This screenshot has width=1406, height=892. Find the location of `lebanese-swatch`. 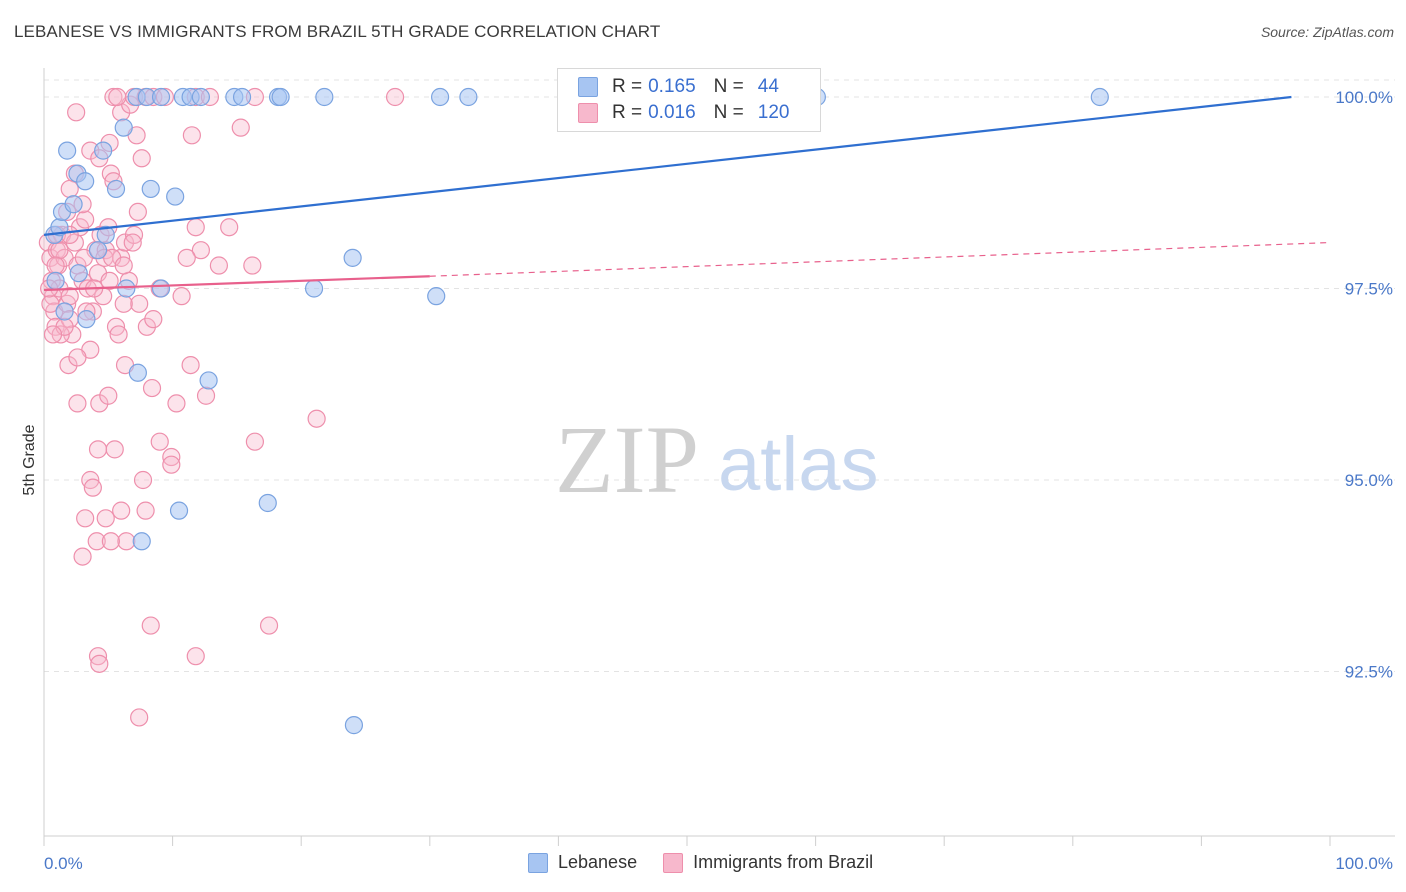

lebanese-swatch is located at coordinates (538, 862).